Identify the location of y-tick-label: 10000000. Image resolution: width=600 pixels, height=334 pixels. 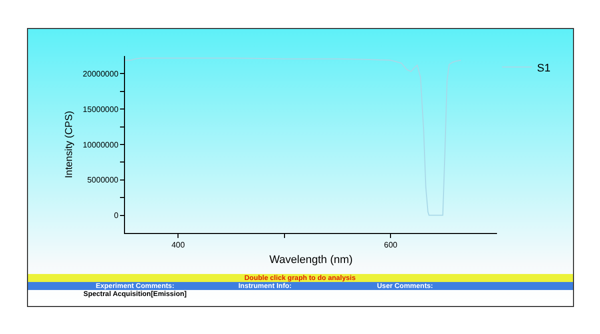
(100, 145).